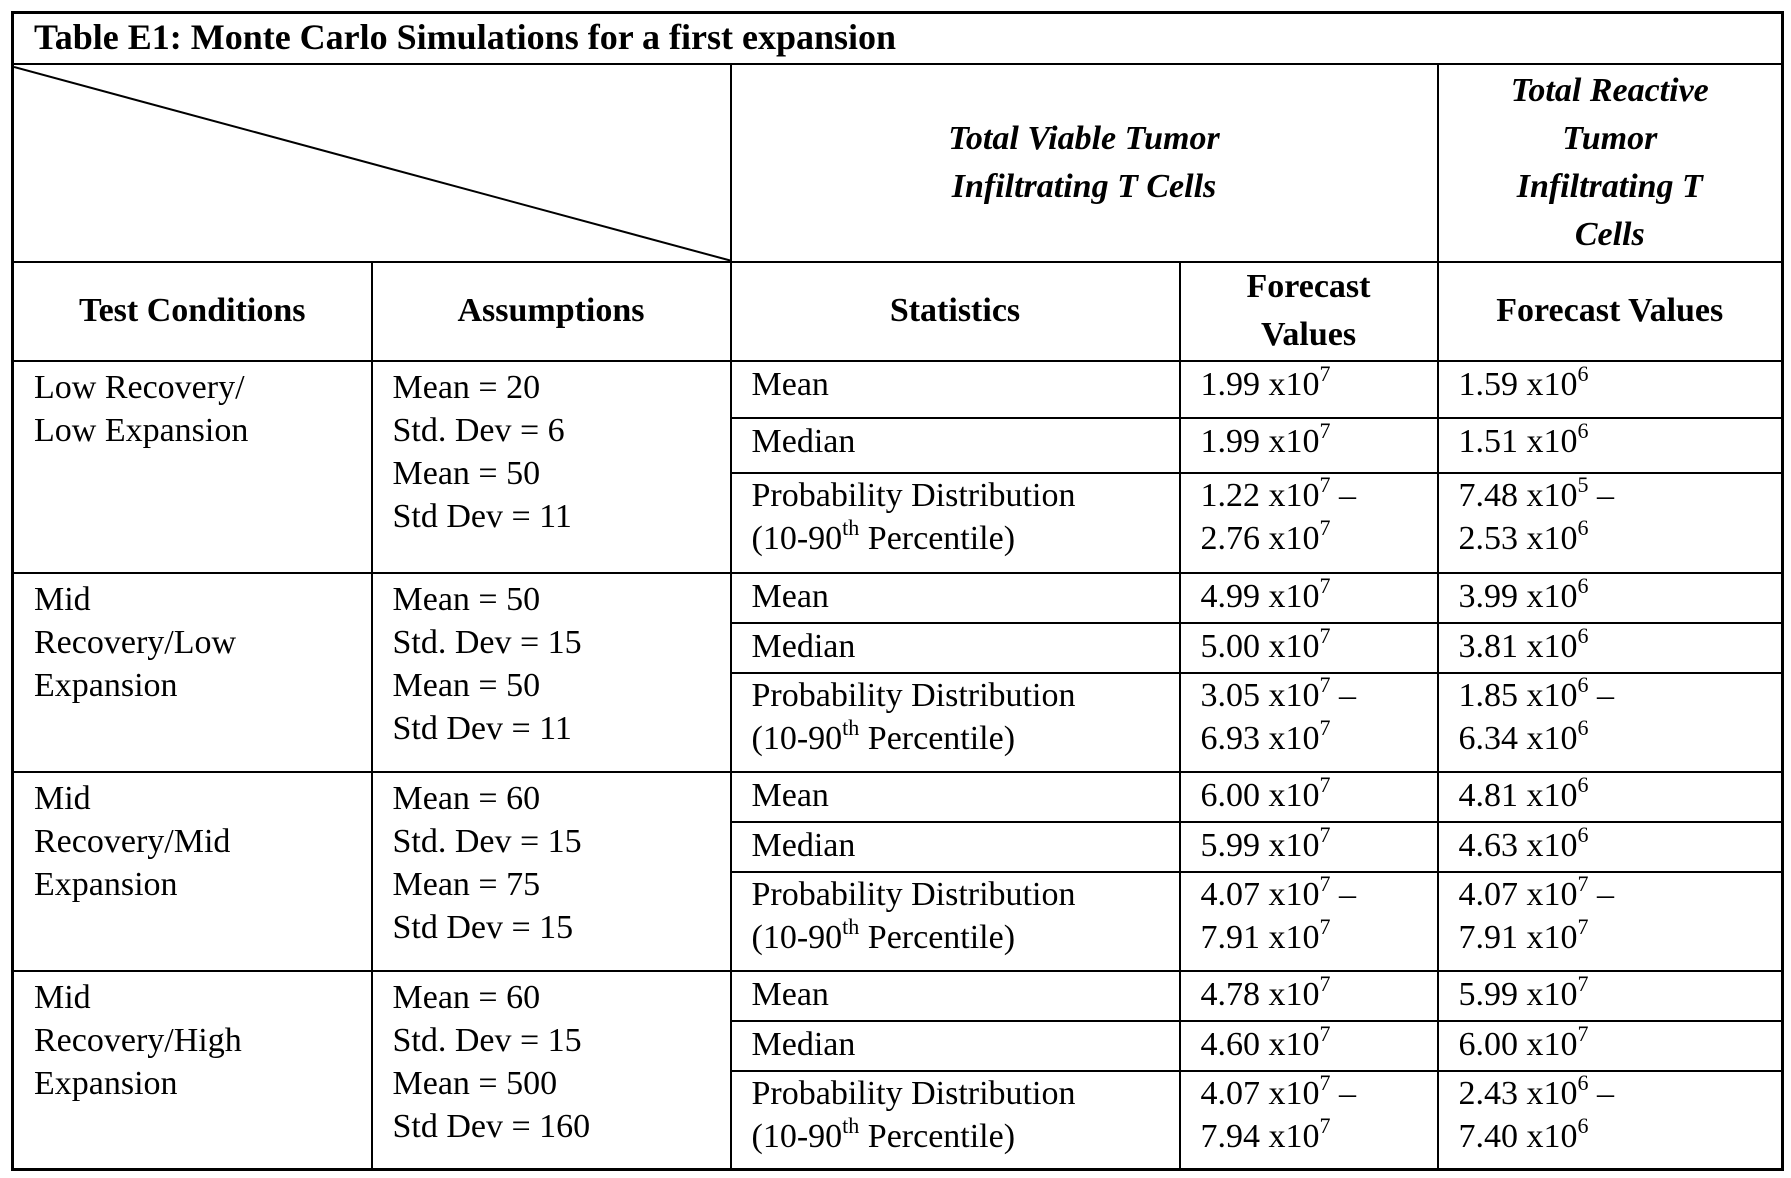  I want to click on group-header-line: Tumor, so click(1610, 139).